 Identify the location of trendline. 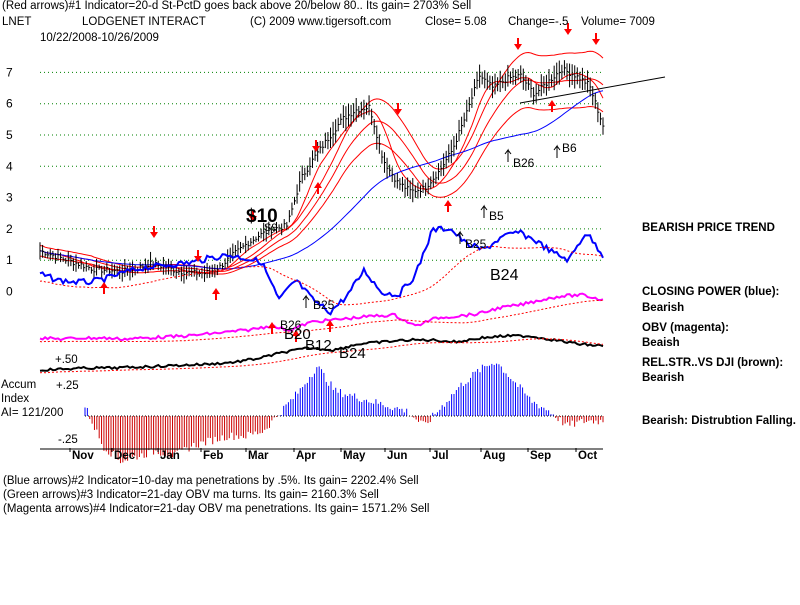
(592, 90).